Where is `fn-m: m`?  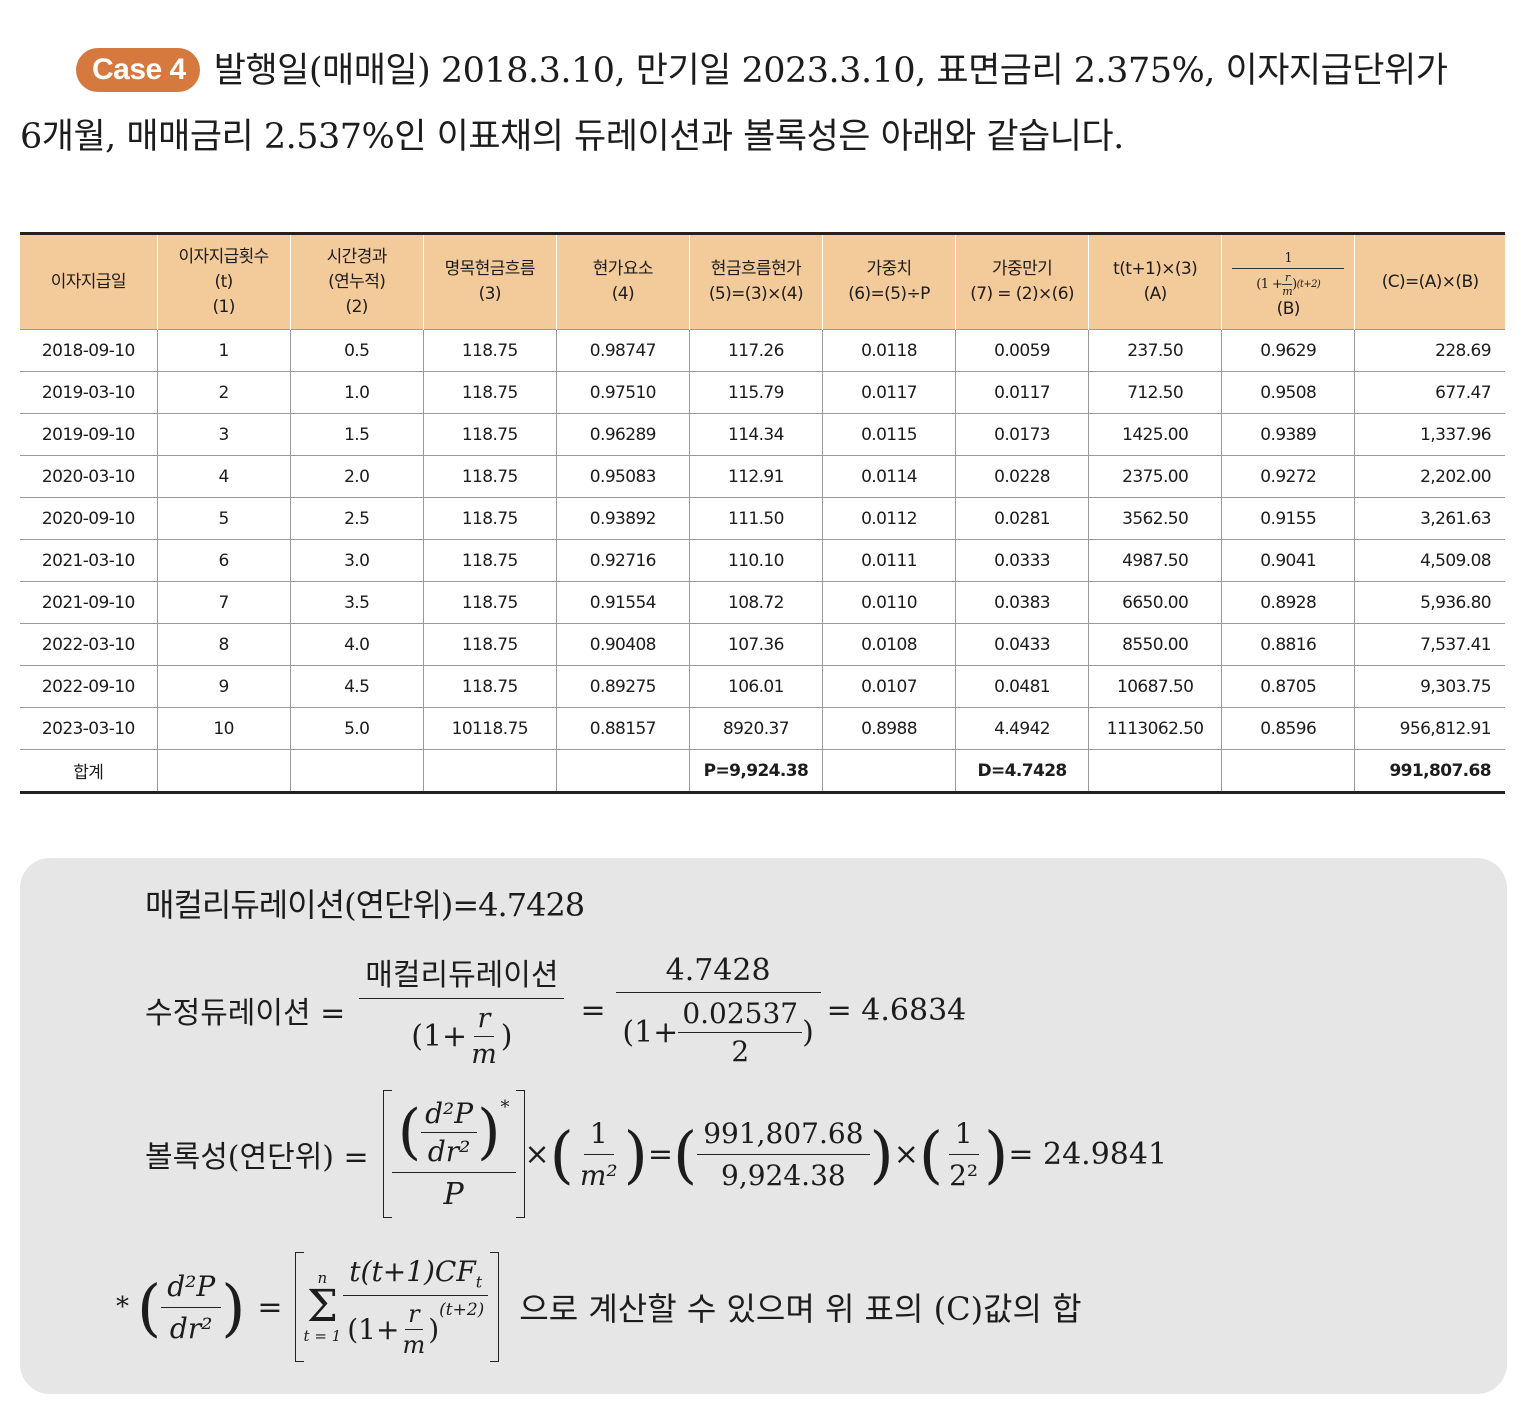 fn-m: m is located at coordinates (414, 1345).